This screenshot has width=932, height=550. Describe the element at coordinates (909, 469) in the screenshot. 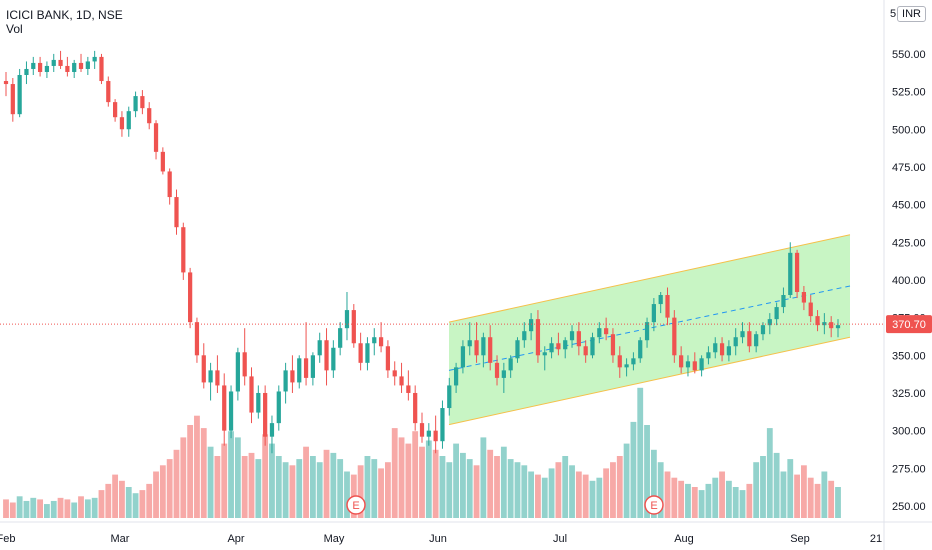

I see `y-tick-label: 275.00` at that location.